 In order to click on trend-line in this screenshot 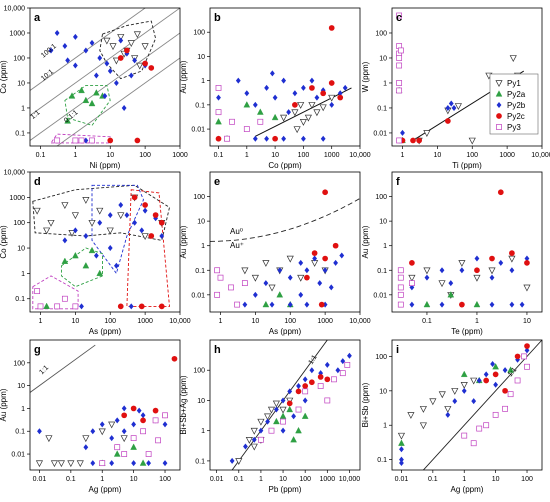, I will do `click(303, 112)`.